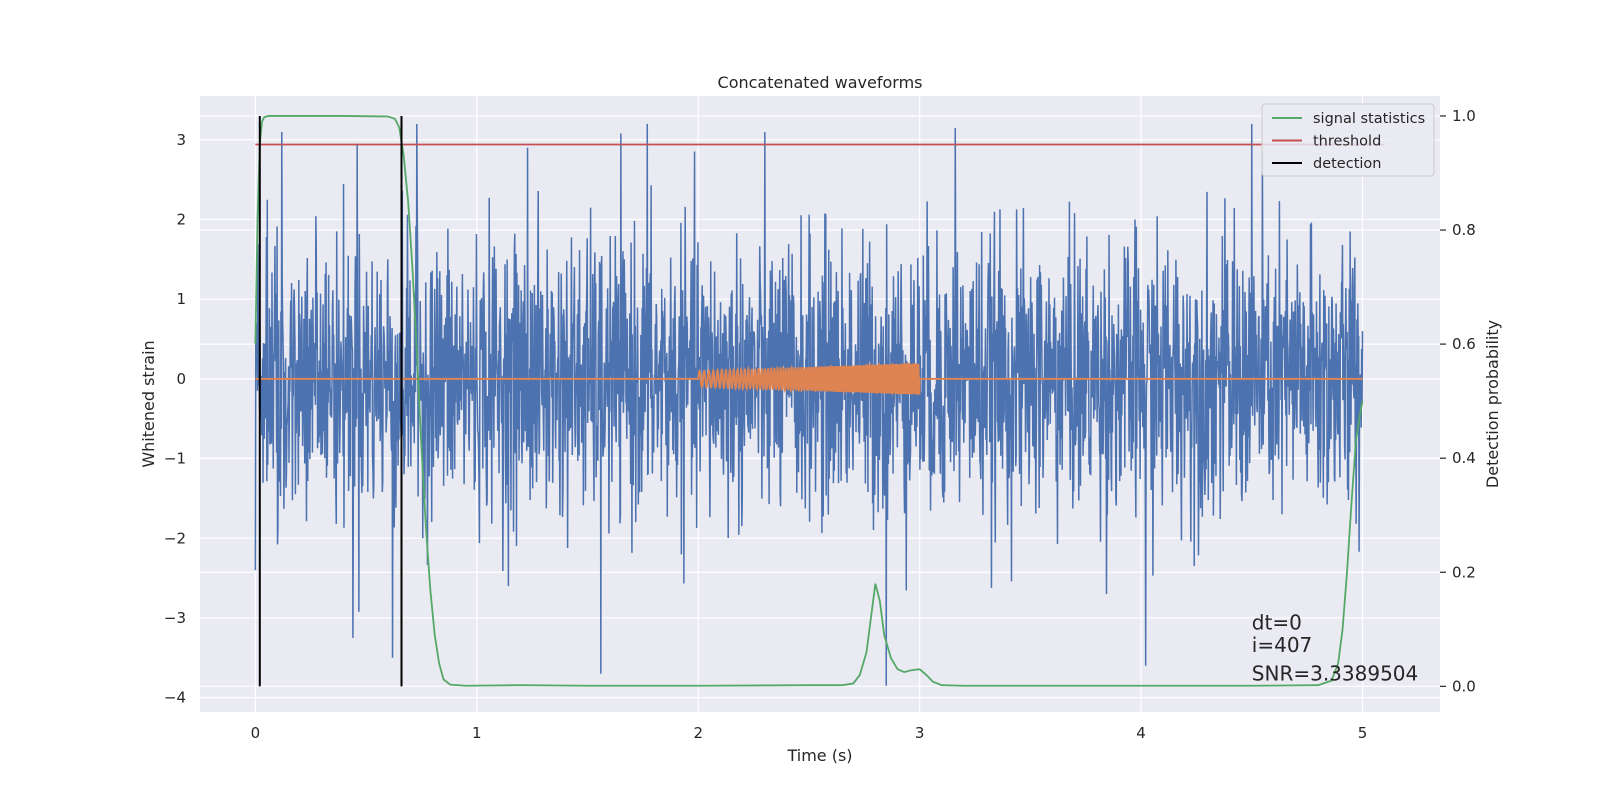  What do you see at coordinates (1492, 404) in the screenshot?
I see `y2-axis-label: Detection probability` at bounding box center [1492, 404].